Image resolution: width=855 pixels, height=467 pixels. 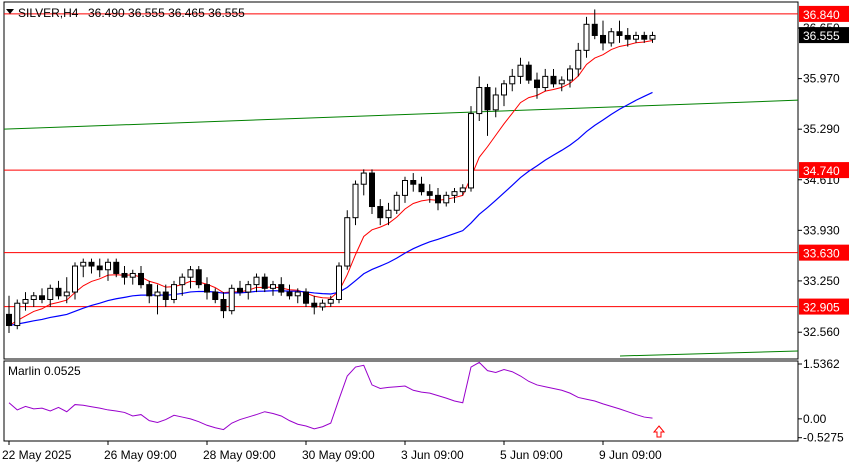 I want to click on time-tick-label: 9 Jun 09:00, so click(x=630, y=455).